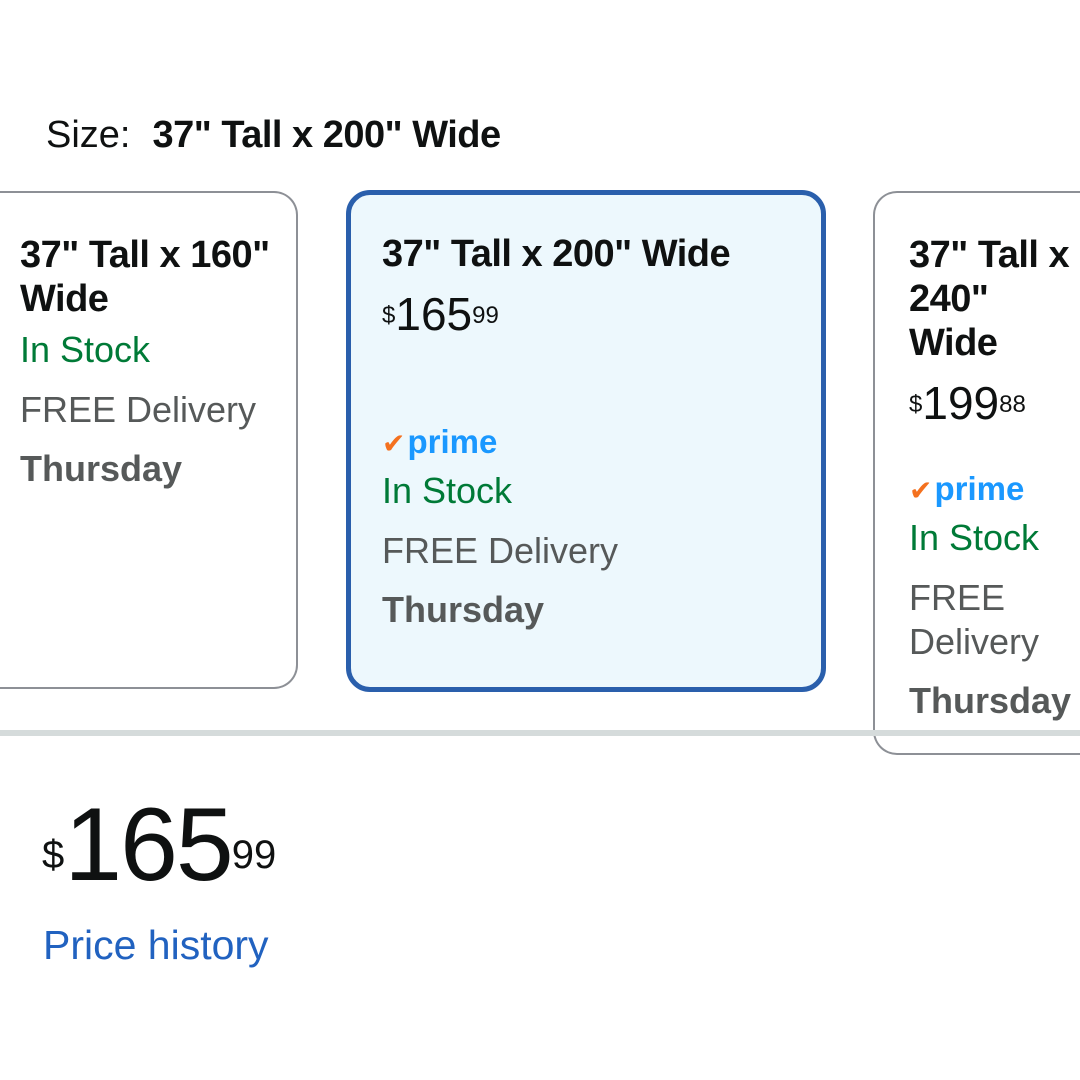 The width and height of the screenshot is (1080, 1080). I want to click on size-option-price: $16599, so click(440, 314).